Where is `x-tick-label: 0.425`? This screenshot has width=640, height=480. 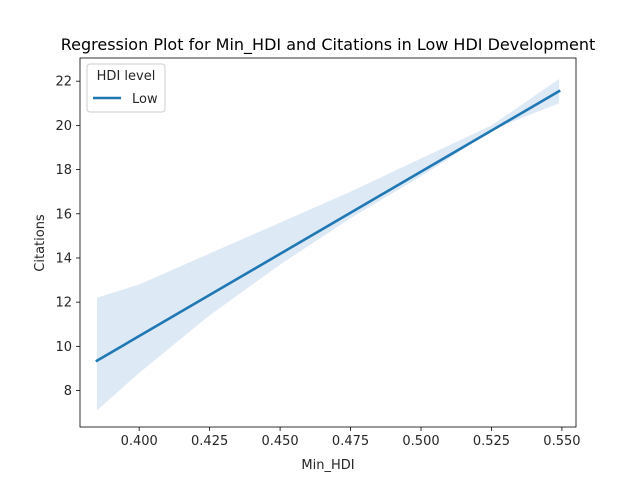 x-tick-label: 0.425 is located at coordinates (209, 441).